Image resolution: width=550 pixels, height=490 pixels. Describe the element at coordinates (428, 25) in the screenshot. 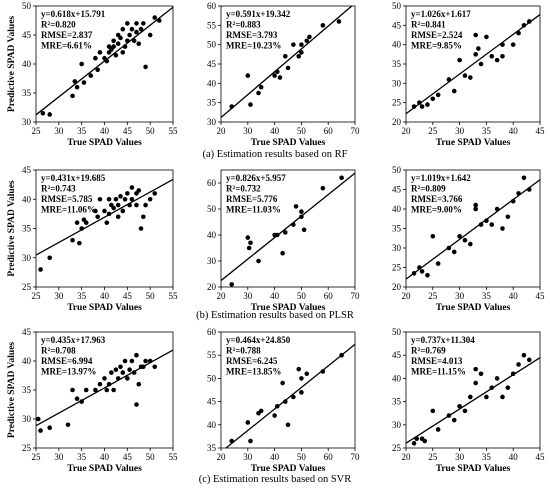

I see `stat-annotation: R²=0.841` at that location.